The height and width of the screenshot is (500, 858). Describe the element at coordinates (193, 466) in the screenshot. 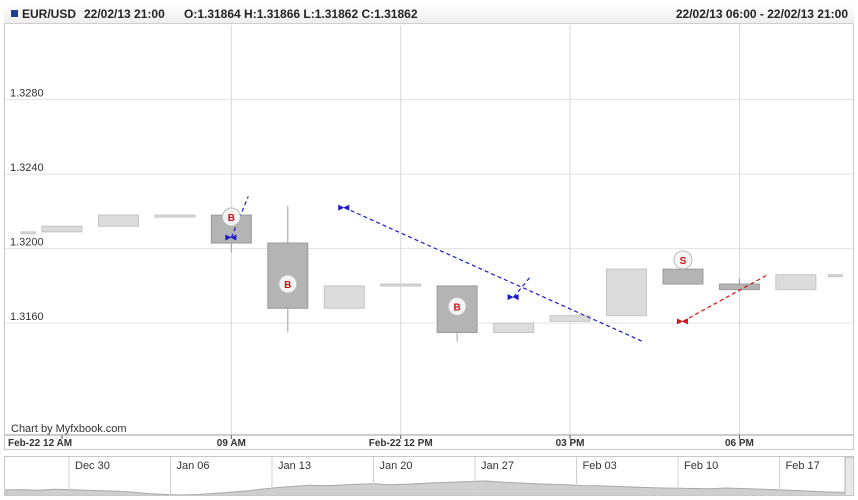

I see `navigator-label: Jan 06` at that location.